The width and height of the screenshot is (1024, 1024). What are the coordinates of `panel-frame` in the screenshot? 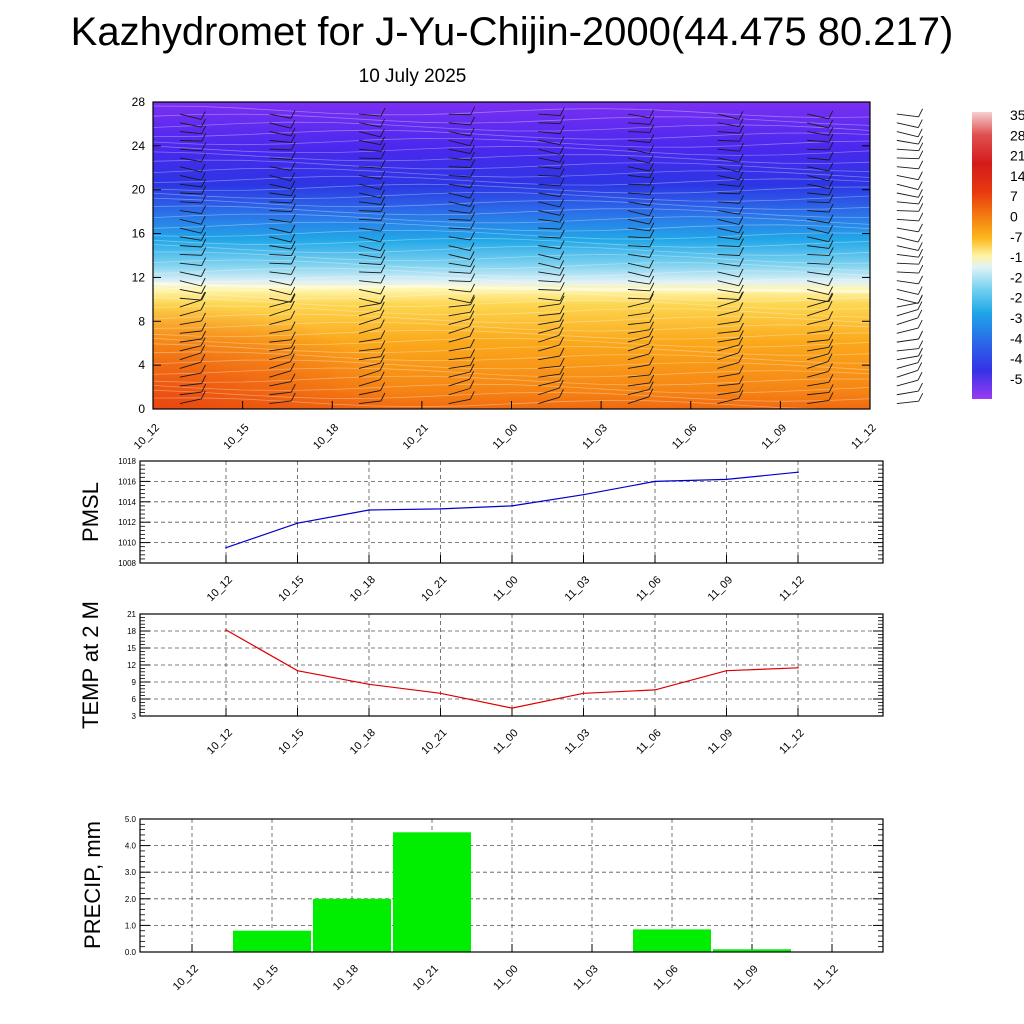 It's located at (511, 512).